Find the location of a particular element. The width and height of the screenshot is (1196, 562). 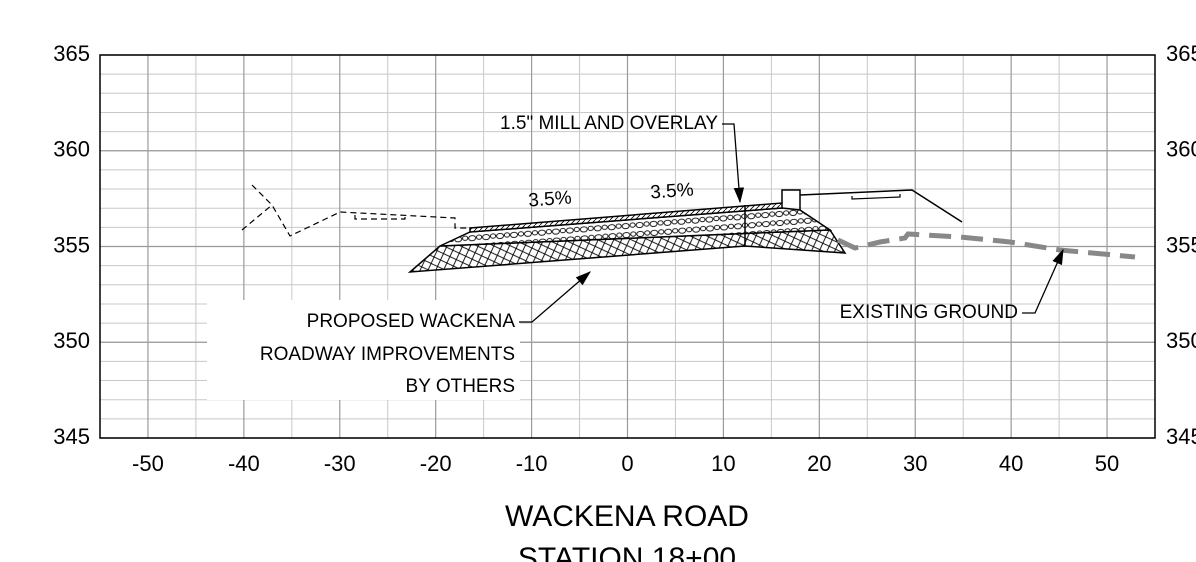

mill-overlay-label: 1.5" MILL AND OVERLAY is located at coordinates (609, 123).